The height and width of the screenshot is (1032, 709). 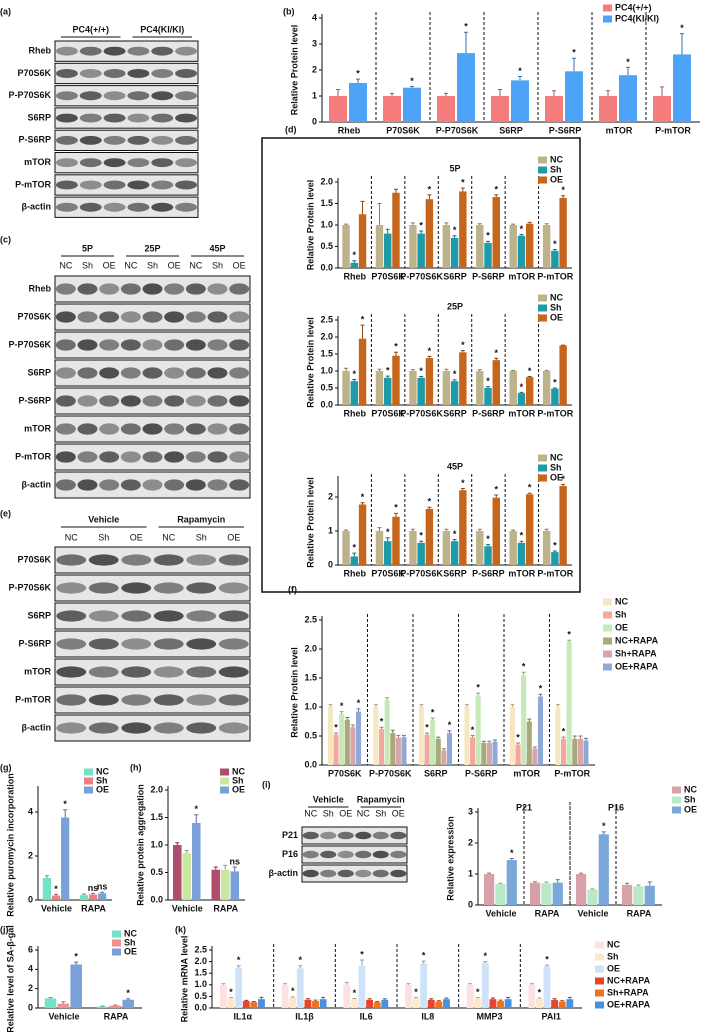 I want to click on legend-label: Sh, so click(x=102, y=780).